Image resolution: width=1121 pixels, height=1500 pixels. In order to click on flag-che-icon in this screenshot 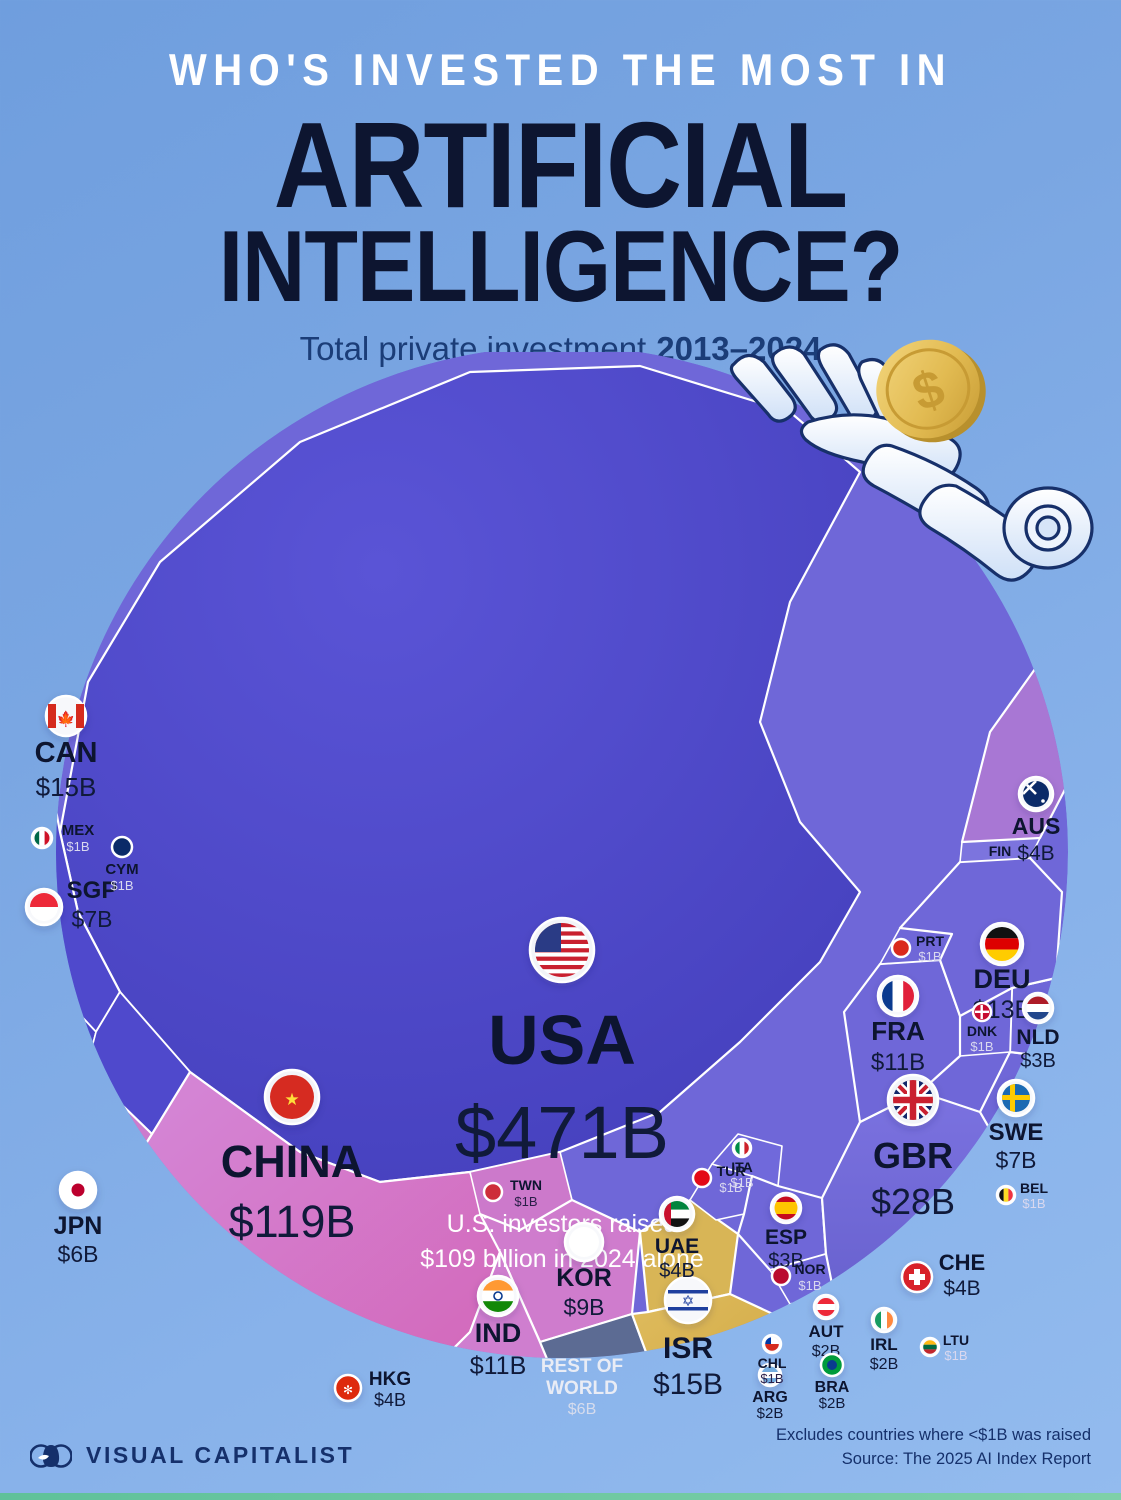, I will do `click(917, 1277)`.